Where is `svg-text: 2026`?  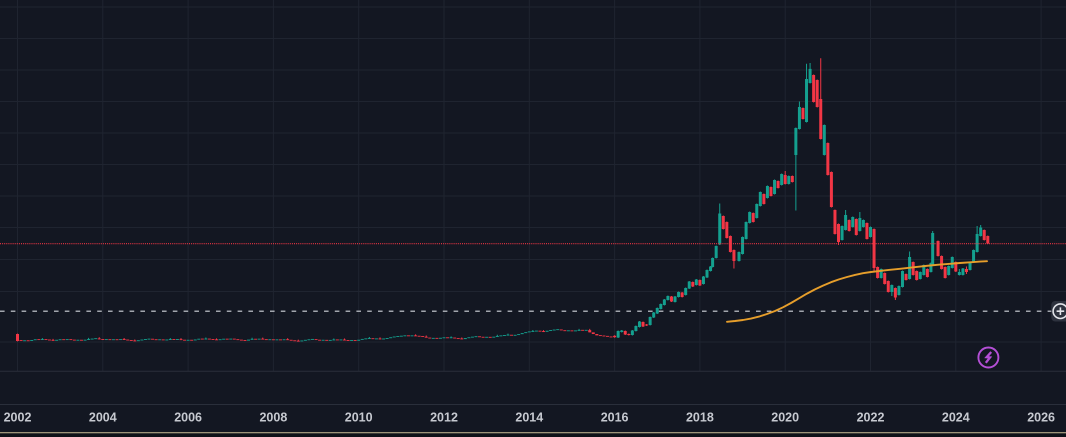
svg-text: 2026 is located at coordinates (1041, 418).